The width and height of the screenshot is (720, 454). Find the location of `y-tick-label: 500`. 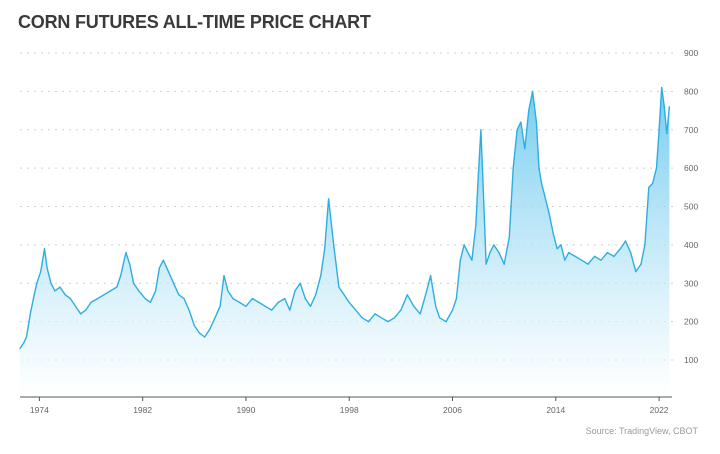

y-tick-label: 500 is located at coordinates (691, 207).